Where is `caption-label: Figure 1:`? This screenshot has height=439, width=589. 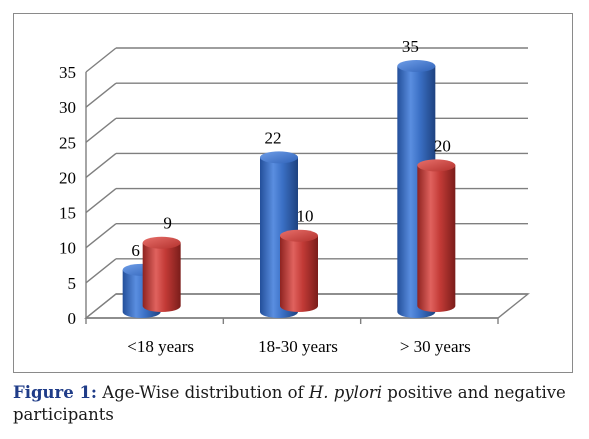 caption-label: Figure 1: is located at coordinates (55, 392).